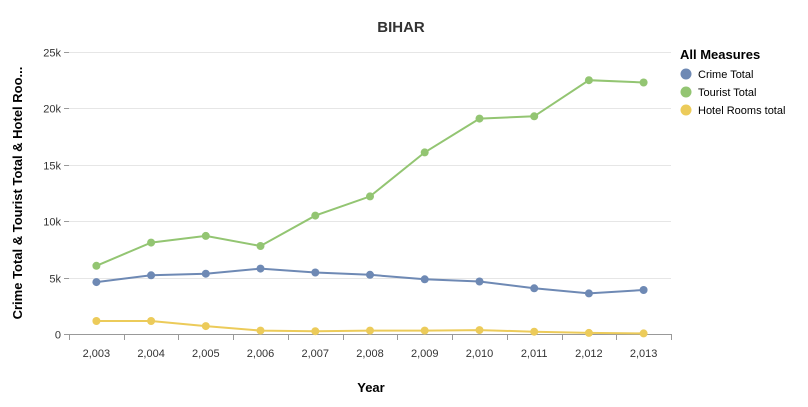 This screenshot has width=808, height=407. What do you see at coordinates (727, 93) in the screenshot?
I see `legend-label: Tourist Total` at bounding box center [727, 93].